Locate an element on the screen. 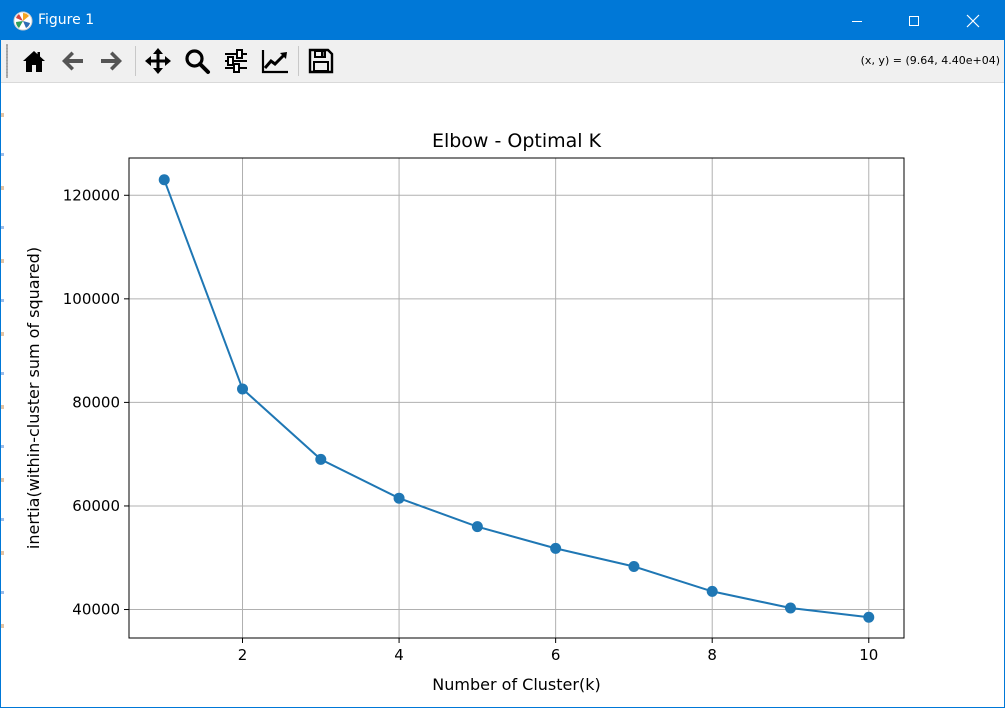  zoom-button is located at coordinates (197, 61).